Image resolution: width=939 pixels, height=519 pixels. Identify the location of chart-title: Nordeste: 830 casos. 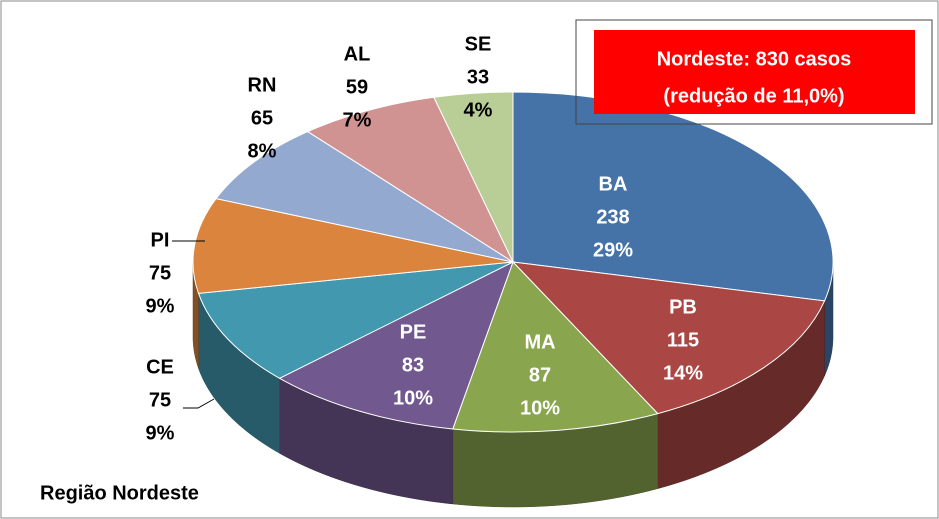
(754, 59).